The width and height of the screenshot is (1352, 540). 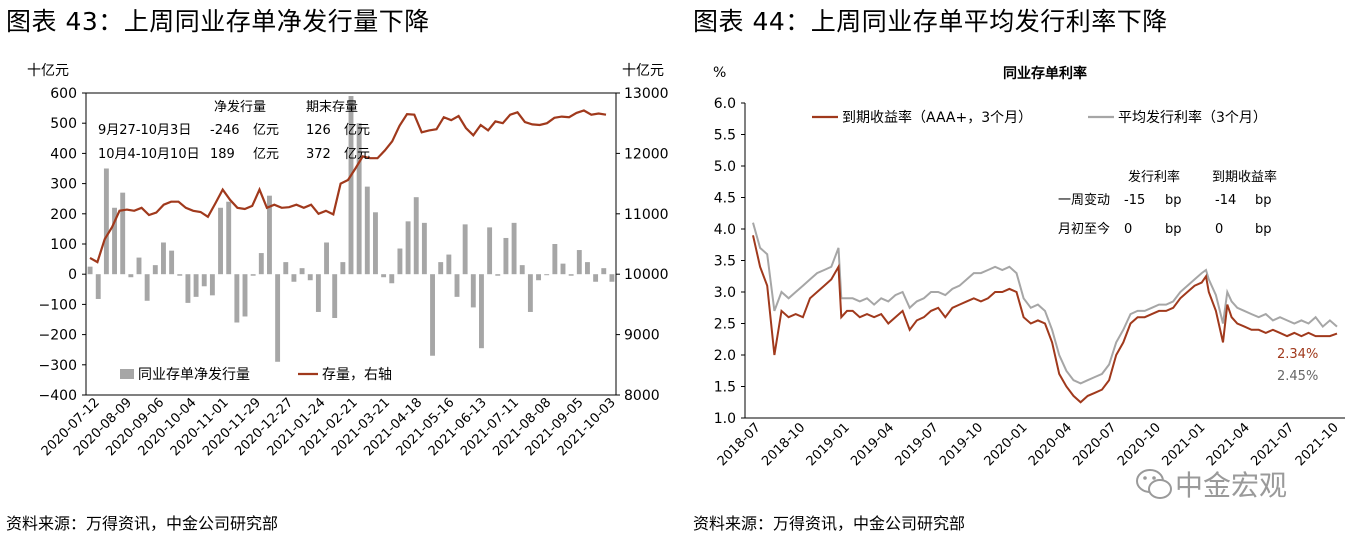 I want to click on x-tick-label: 2020-01, so click(x=1006, y=444).